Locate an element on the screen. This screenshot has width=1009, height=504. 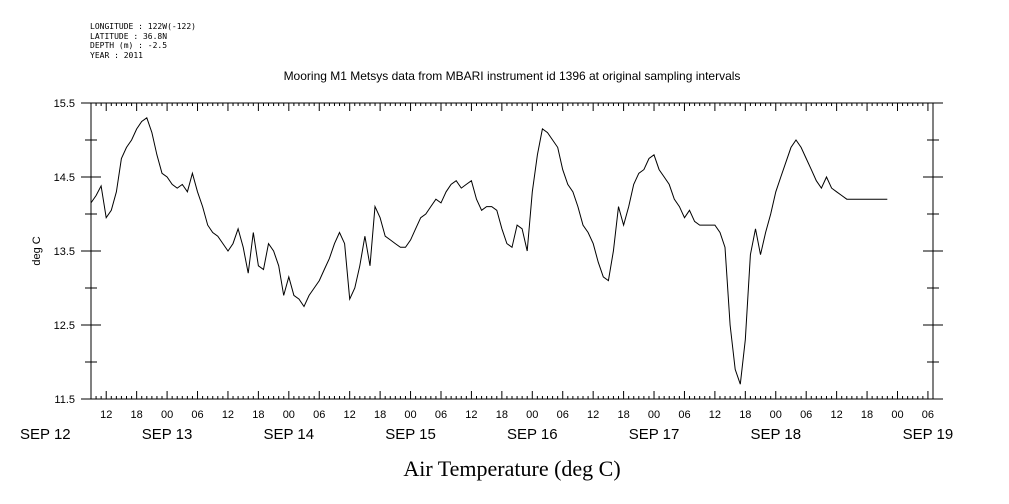
date-label: SEP 18 is located at coordinates (775, 434).